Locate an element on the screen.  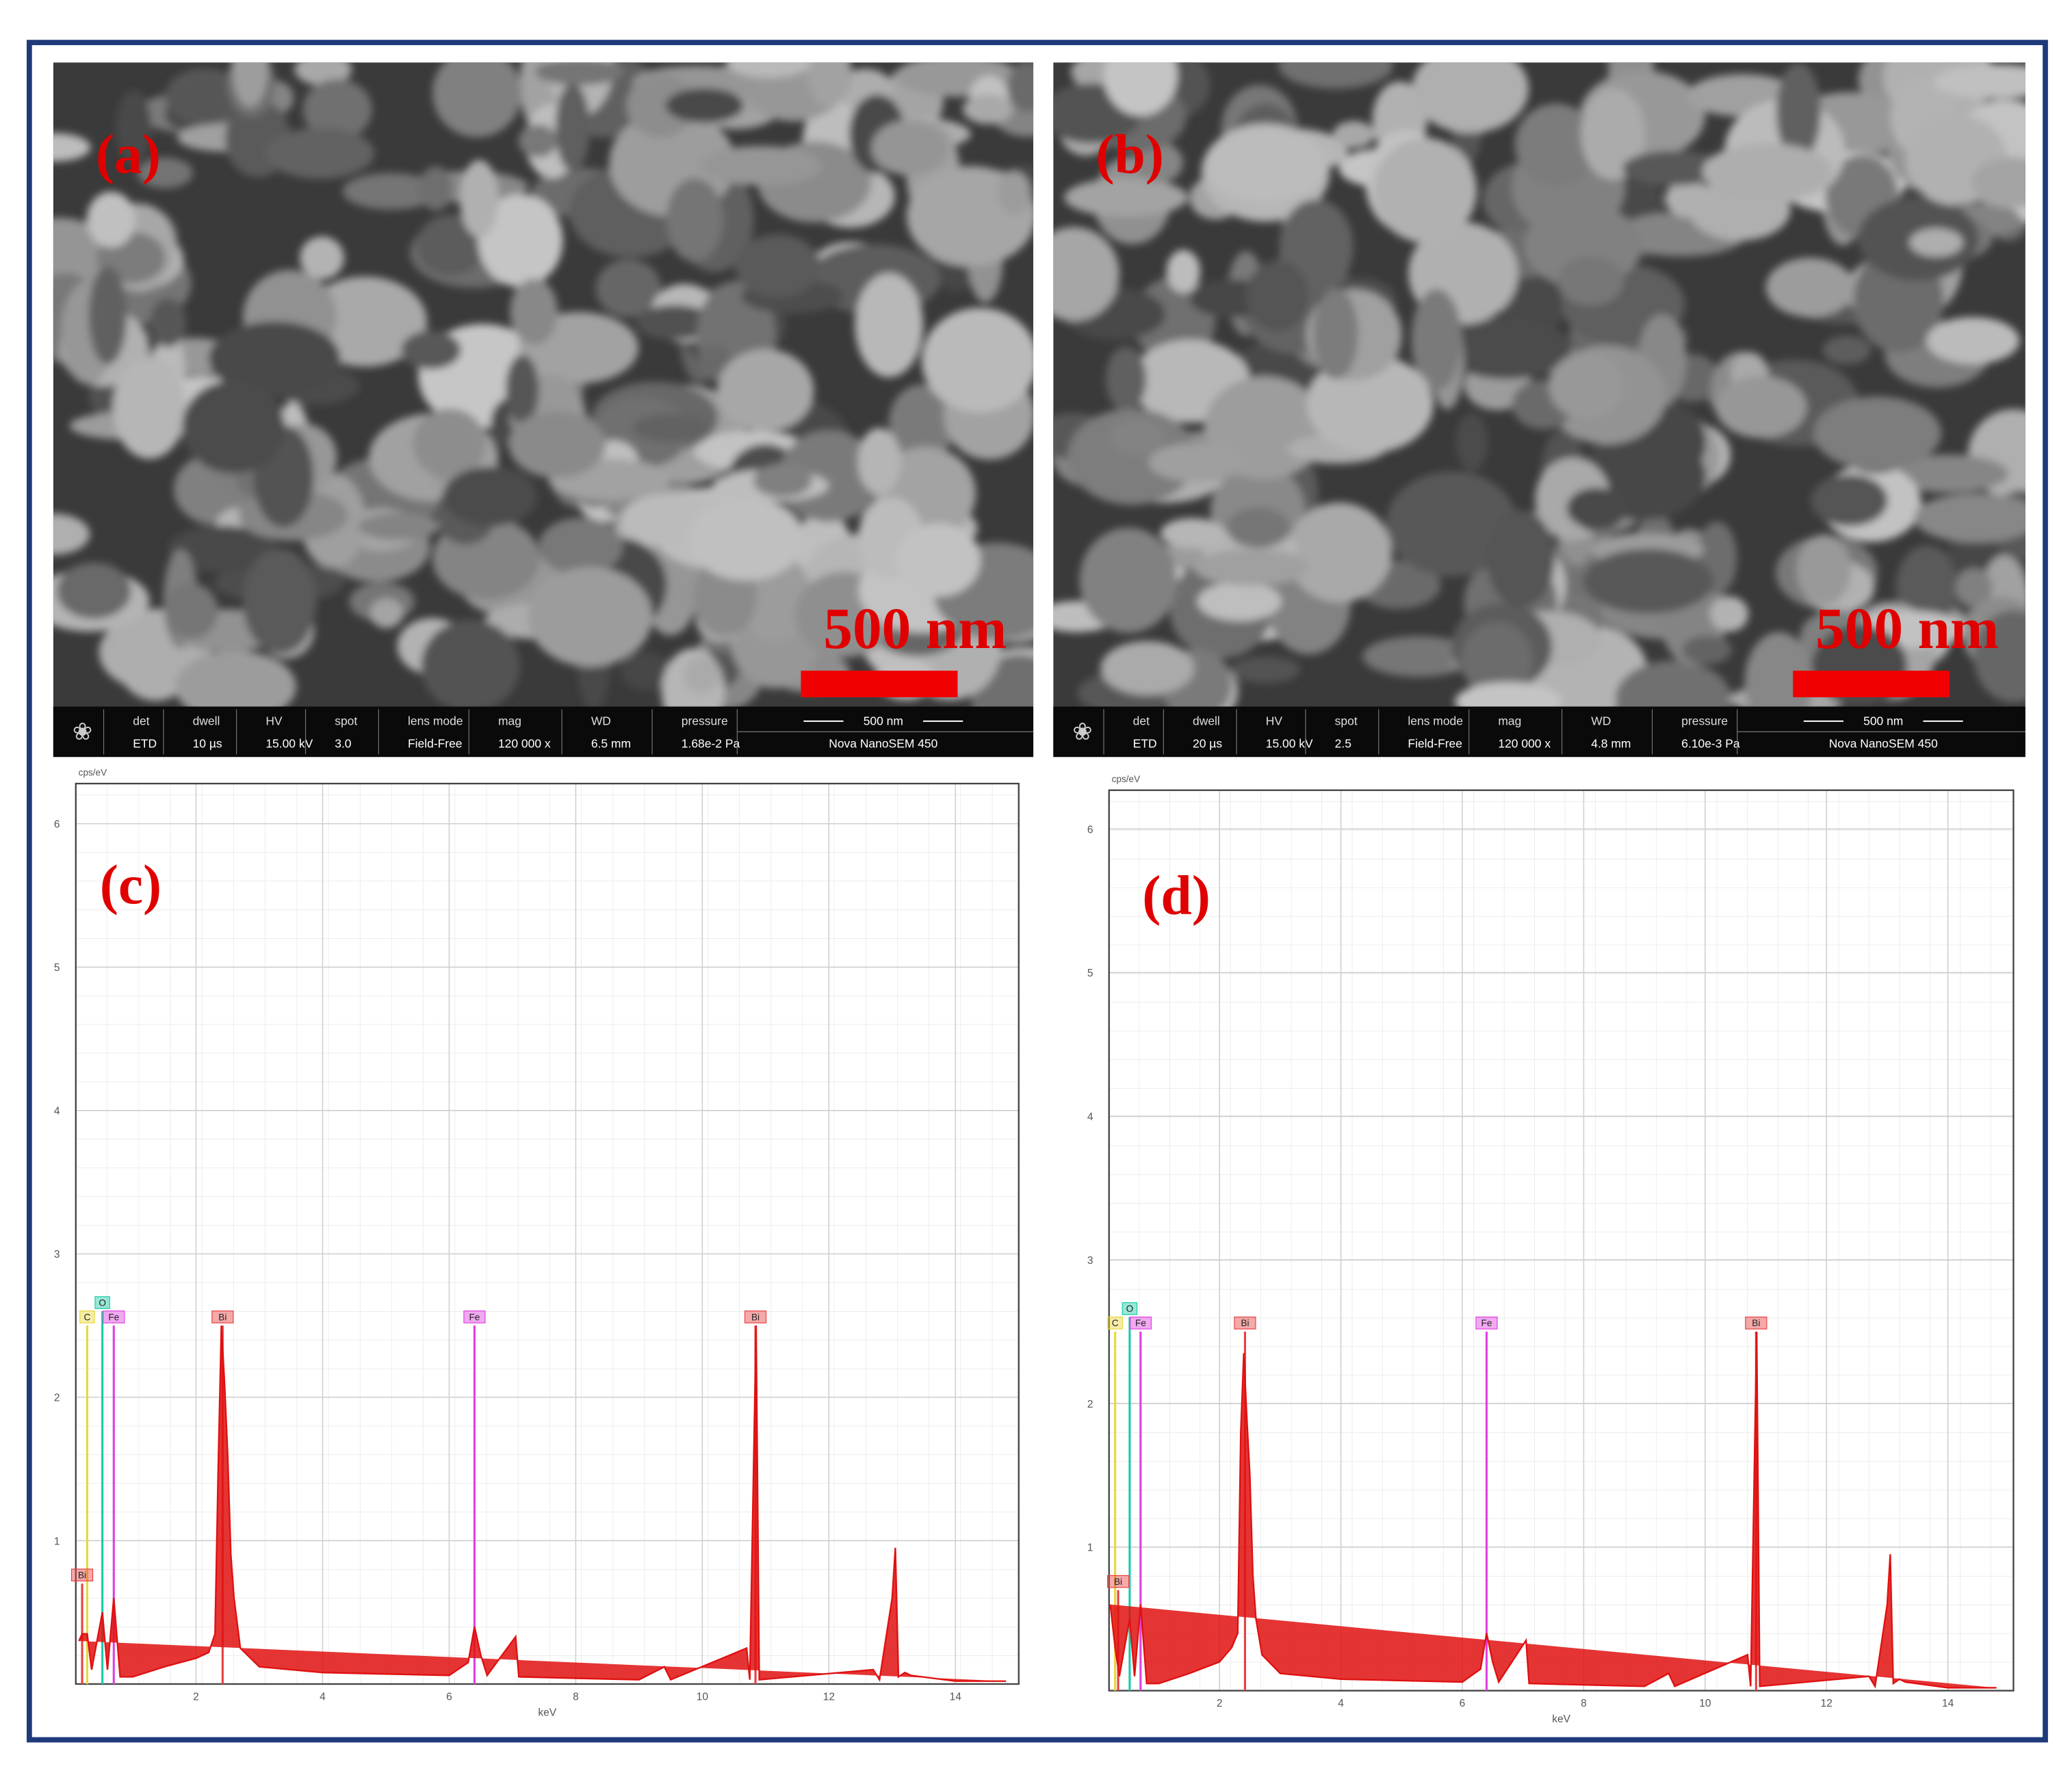
info-header: pressure is located at coordinates (705, 721).